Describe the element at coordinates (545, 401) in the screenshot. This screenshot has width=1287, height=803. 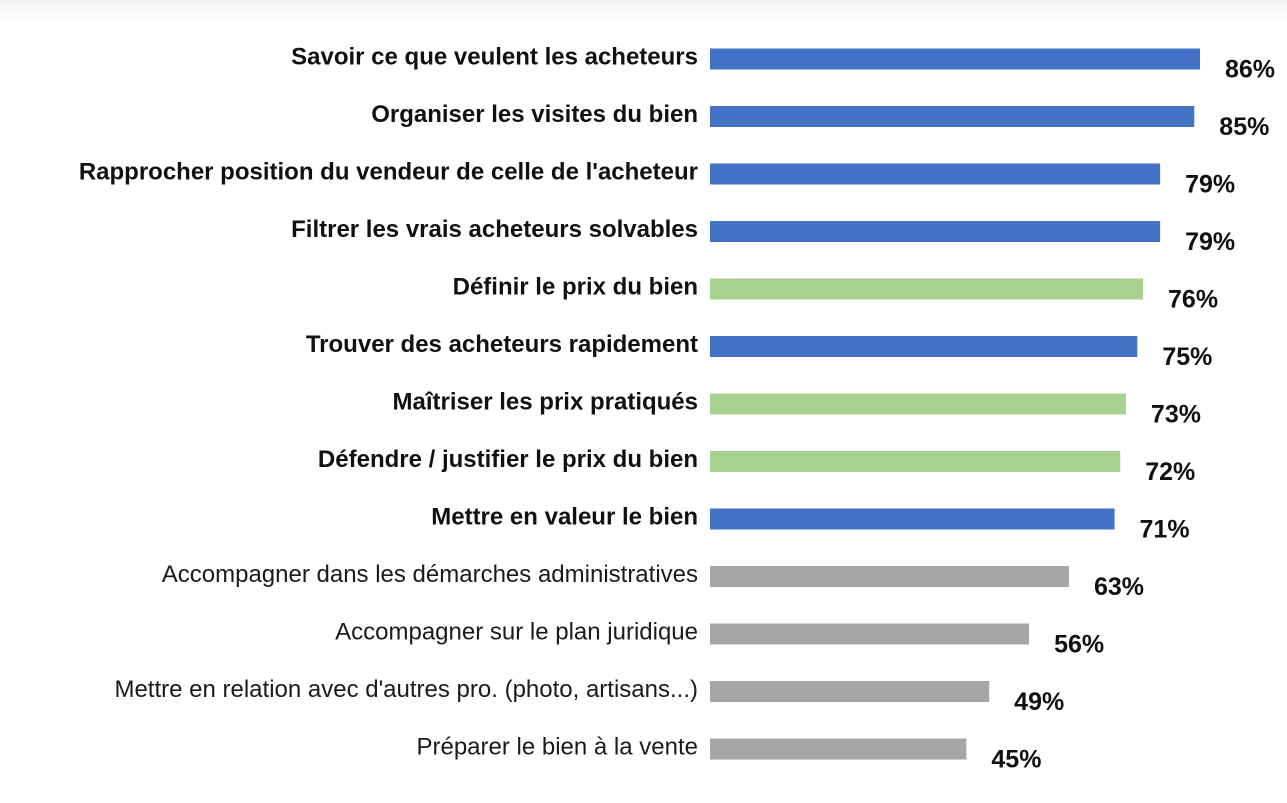
I see `category-label: Maîtriser les prix pratiqués` at that location.